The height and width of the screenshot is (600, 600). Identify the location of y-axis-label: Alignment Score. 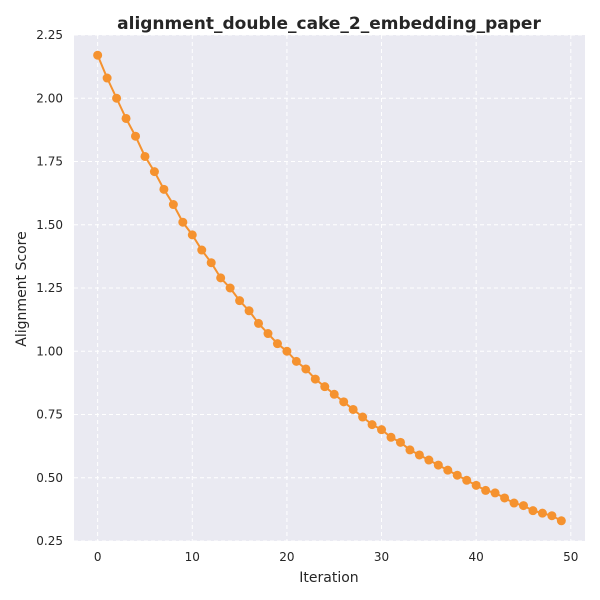
(22, 288).